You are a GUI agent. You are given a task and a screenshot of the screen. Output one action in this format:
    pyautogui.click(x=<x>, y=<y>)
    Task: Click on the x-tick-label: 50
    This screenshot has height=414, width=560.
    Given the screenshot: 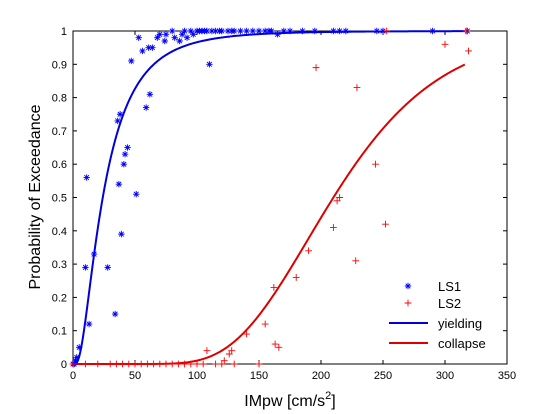 What is the action you would take?
    pyautogui.click(x=135, y=376)
    